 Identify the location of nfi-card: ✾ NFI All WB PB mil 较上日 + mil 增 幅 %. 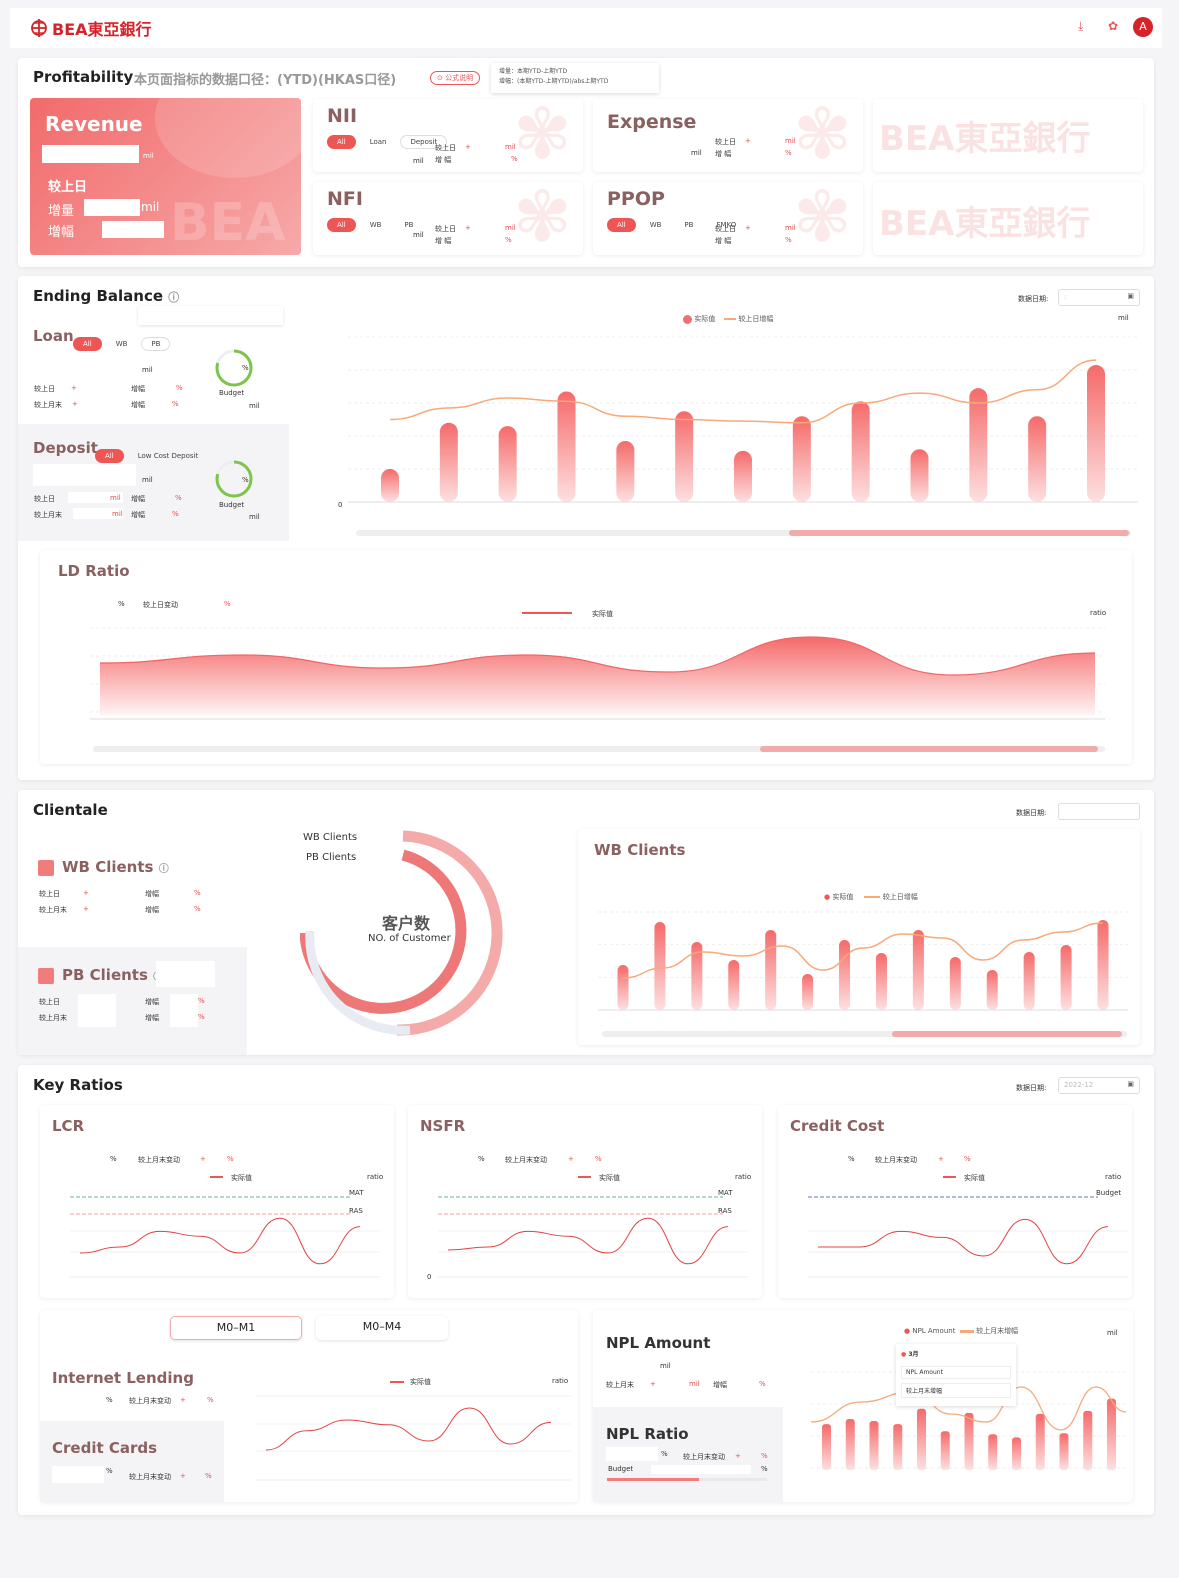
(448, 218).